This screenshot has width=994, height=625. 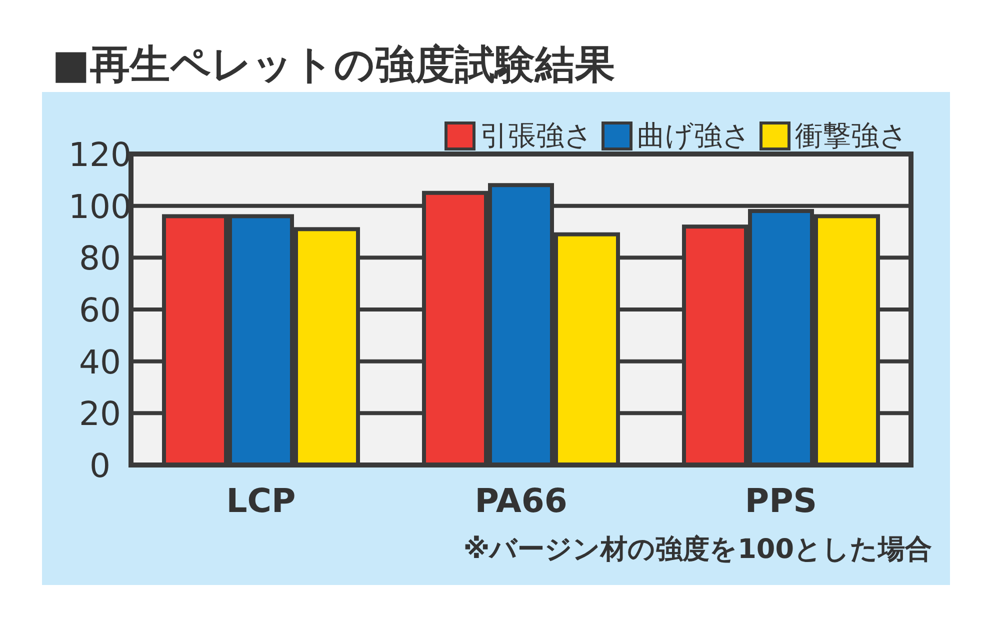 What do you see at coordinates (100, 414) in the screenshot?
I see `y-tick-label: 20` at bounding box center [100, 414].